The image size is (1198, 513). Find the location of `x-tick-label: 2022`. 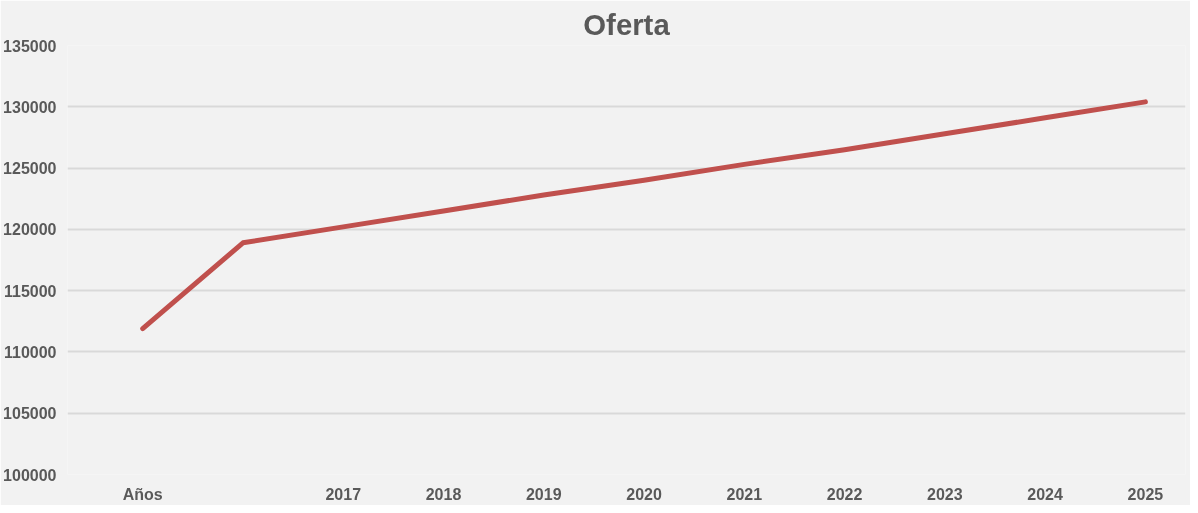

x-tick-label: 2022 is located at coordinates (844, 494).